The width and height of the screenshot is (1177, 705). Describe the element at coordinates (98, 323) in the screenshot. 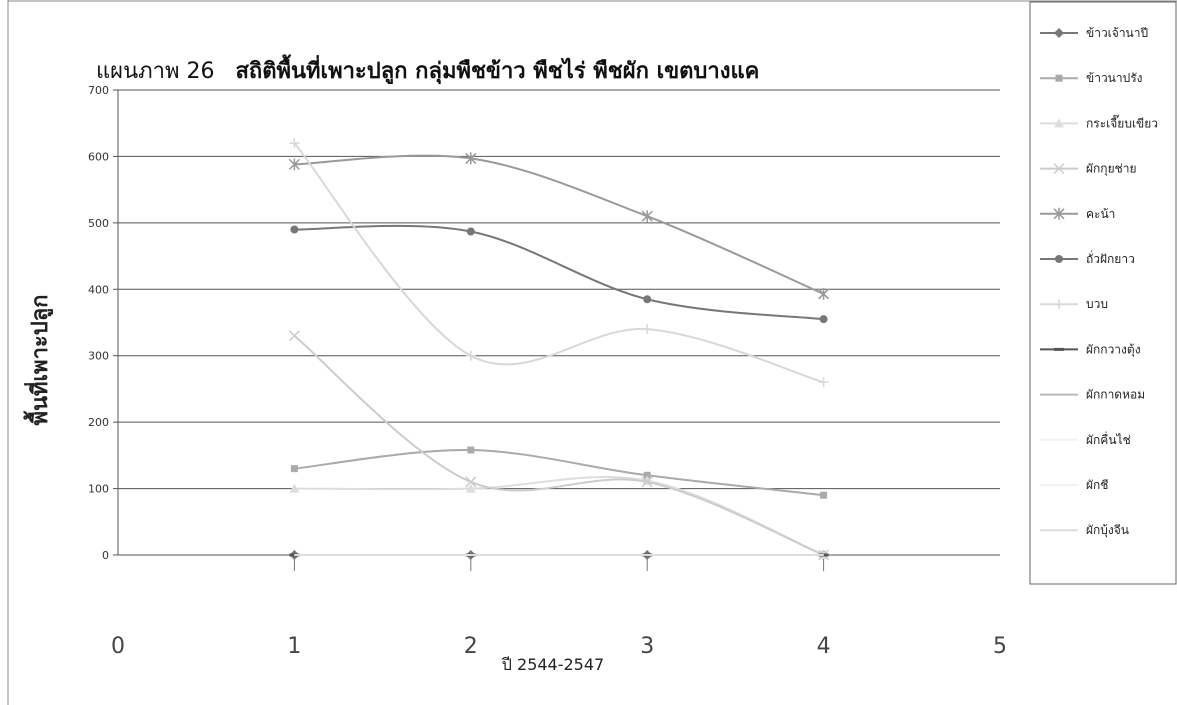

I see `y-tick-labels: 0 100 200 300 400 500 600 700` at that location.